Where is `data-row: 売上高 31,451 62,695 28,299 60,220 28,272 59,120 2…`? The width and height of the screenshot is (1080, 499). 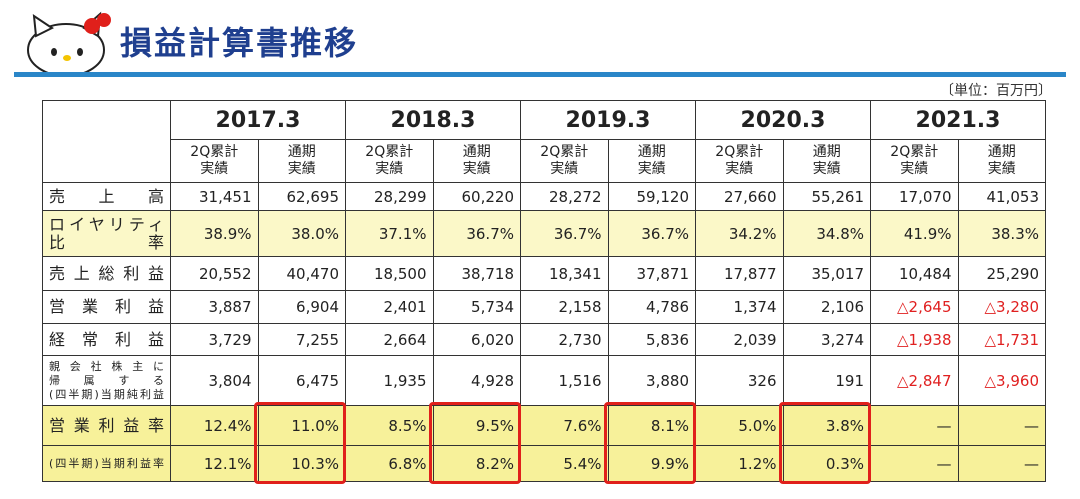
data-row: 売上高 31,451 62,695 28,299 60,220 28,272 59,120 2… is located at coordinates (544, 196).